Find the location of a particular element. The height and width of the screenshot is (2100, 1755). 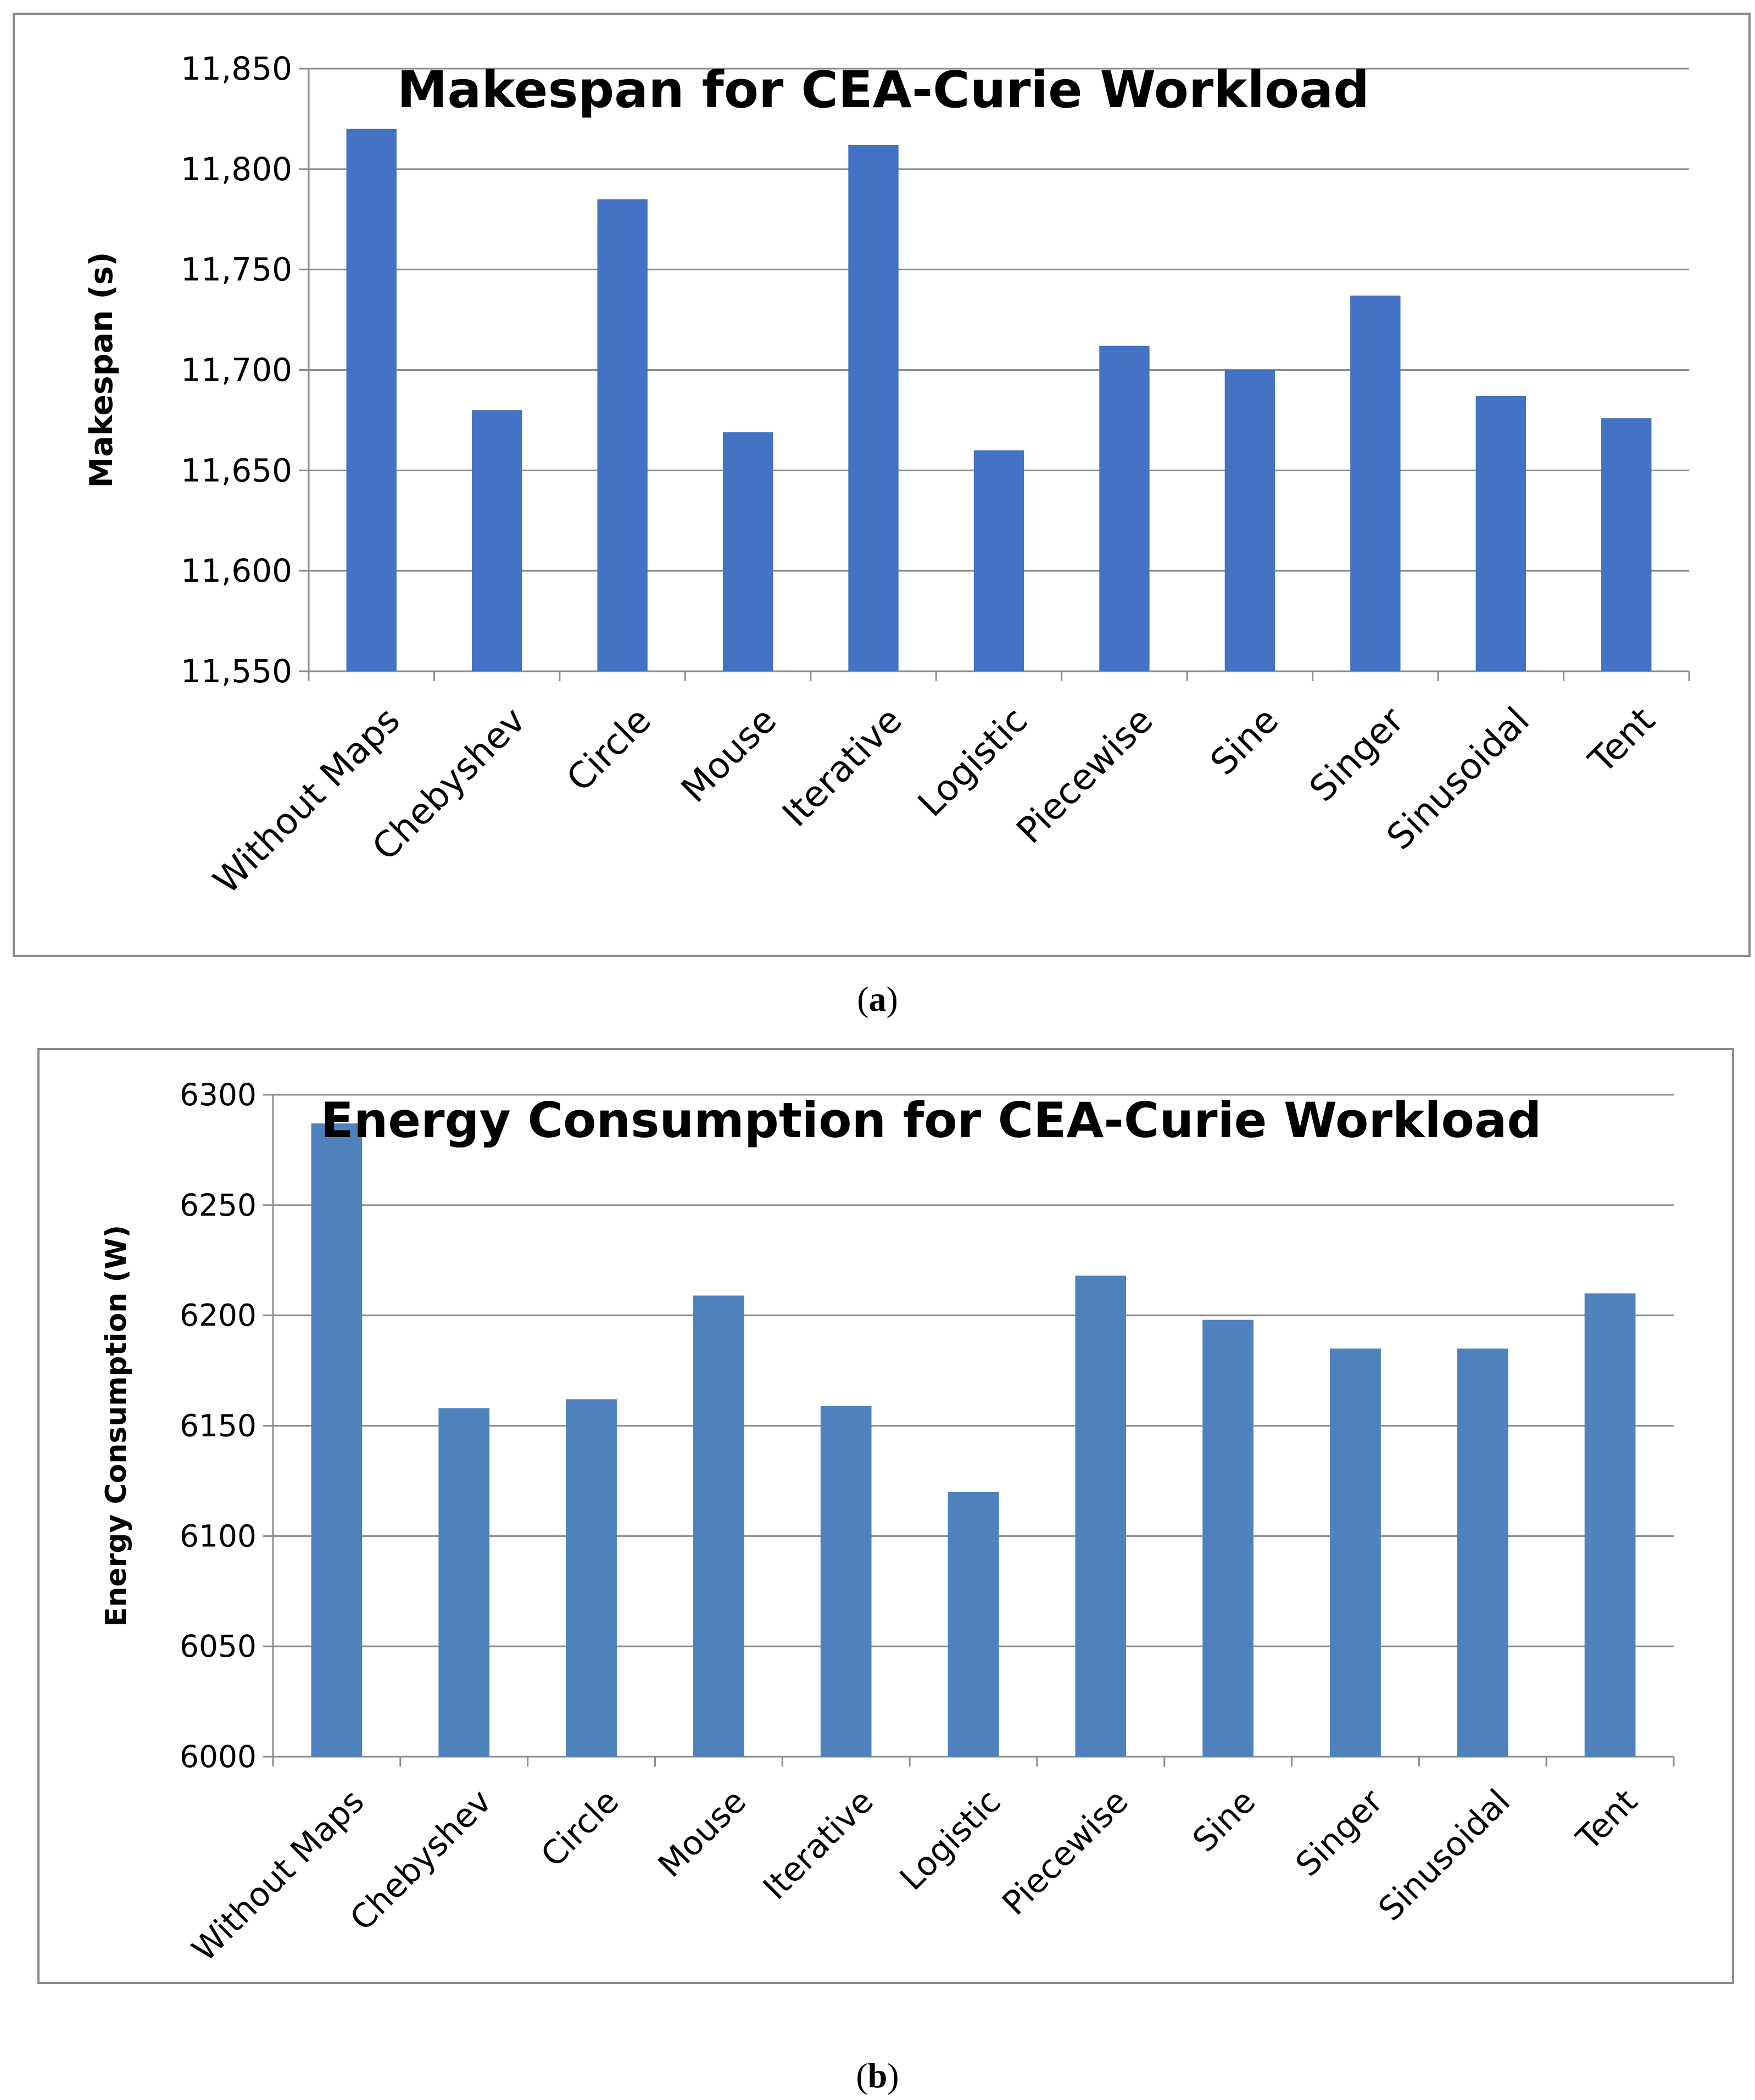

chart-b-y-tick-label: 6200 is located at coordinates (218, 1316).